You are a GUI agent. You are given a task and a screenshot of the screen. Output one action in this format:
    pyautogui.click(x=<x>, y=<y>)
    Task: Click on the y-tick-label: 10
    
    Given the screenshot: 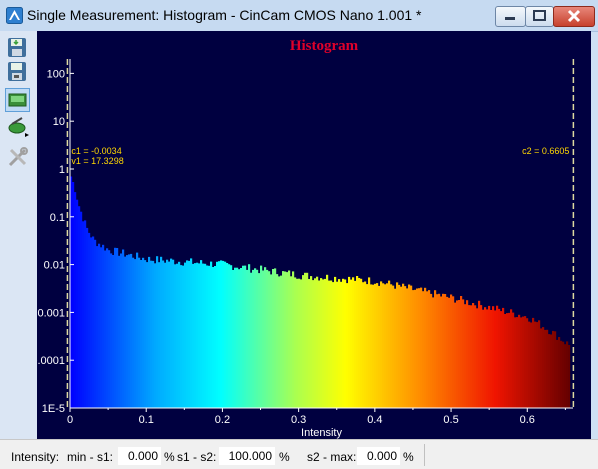 What is the action you would take?
    pyautogui.click(x=59, y=122)
    